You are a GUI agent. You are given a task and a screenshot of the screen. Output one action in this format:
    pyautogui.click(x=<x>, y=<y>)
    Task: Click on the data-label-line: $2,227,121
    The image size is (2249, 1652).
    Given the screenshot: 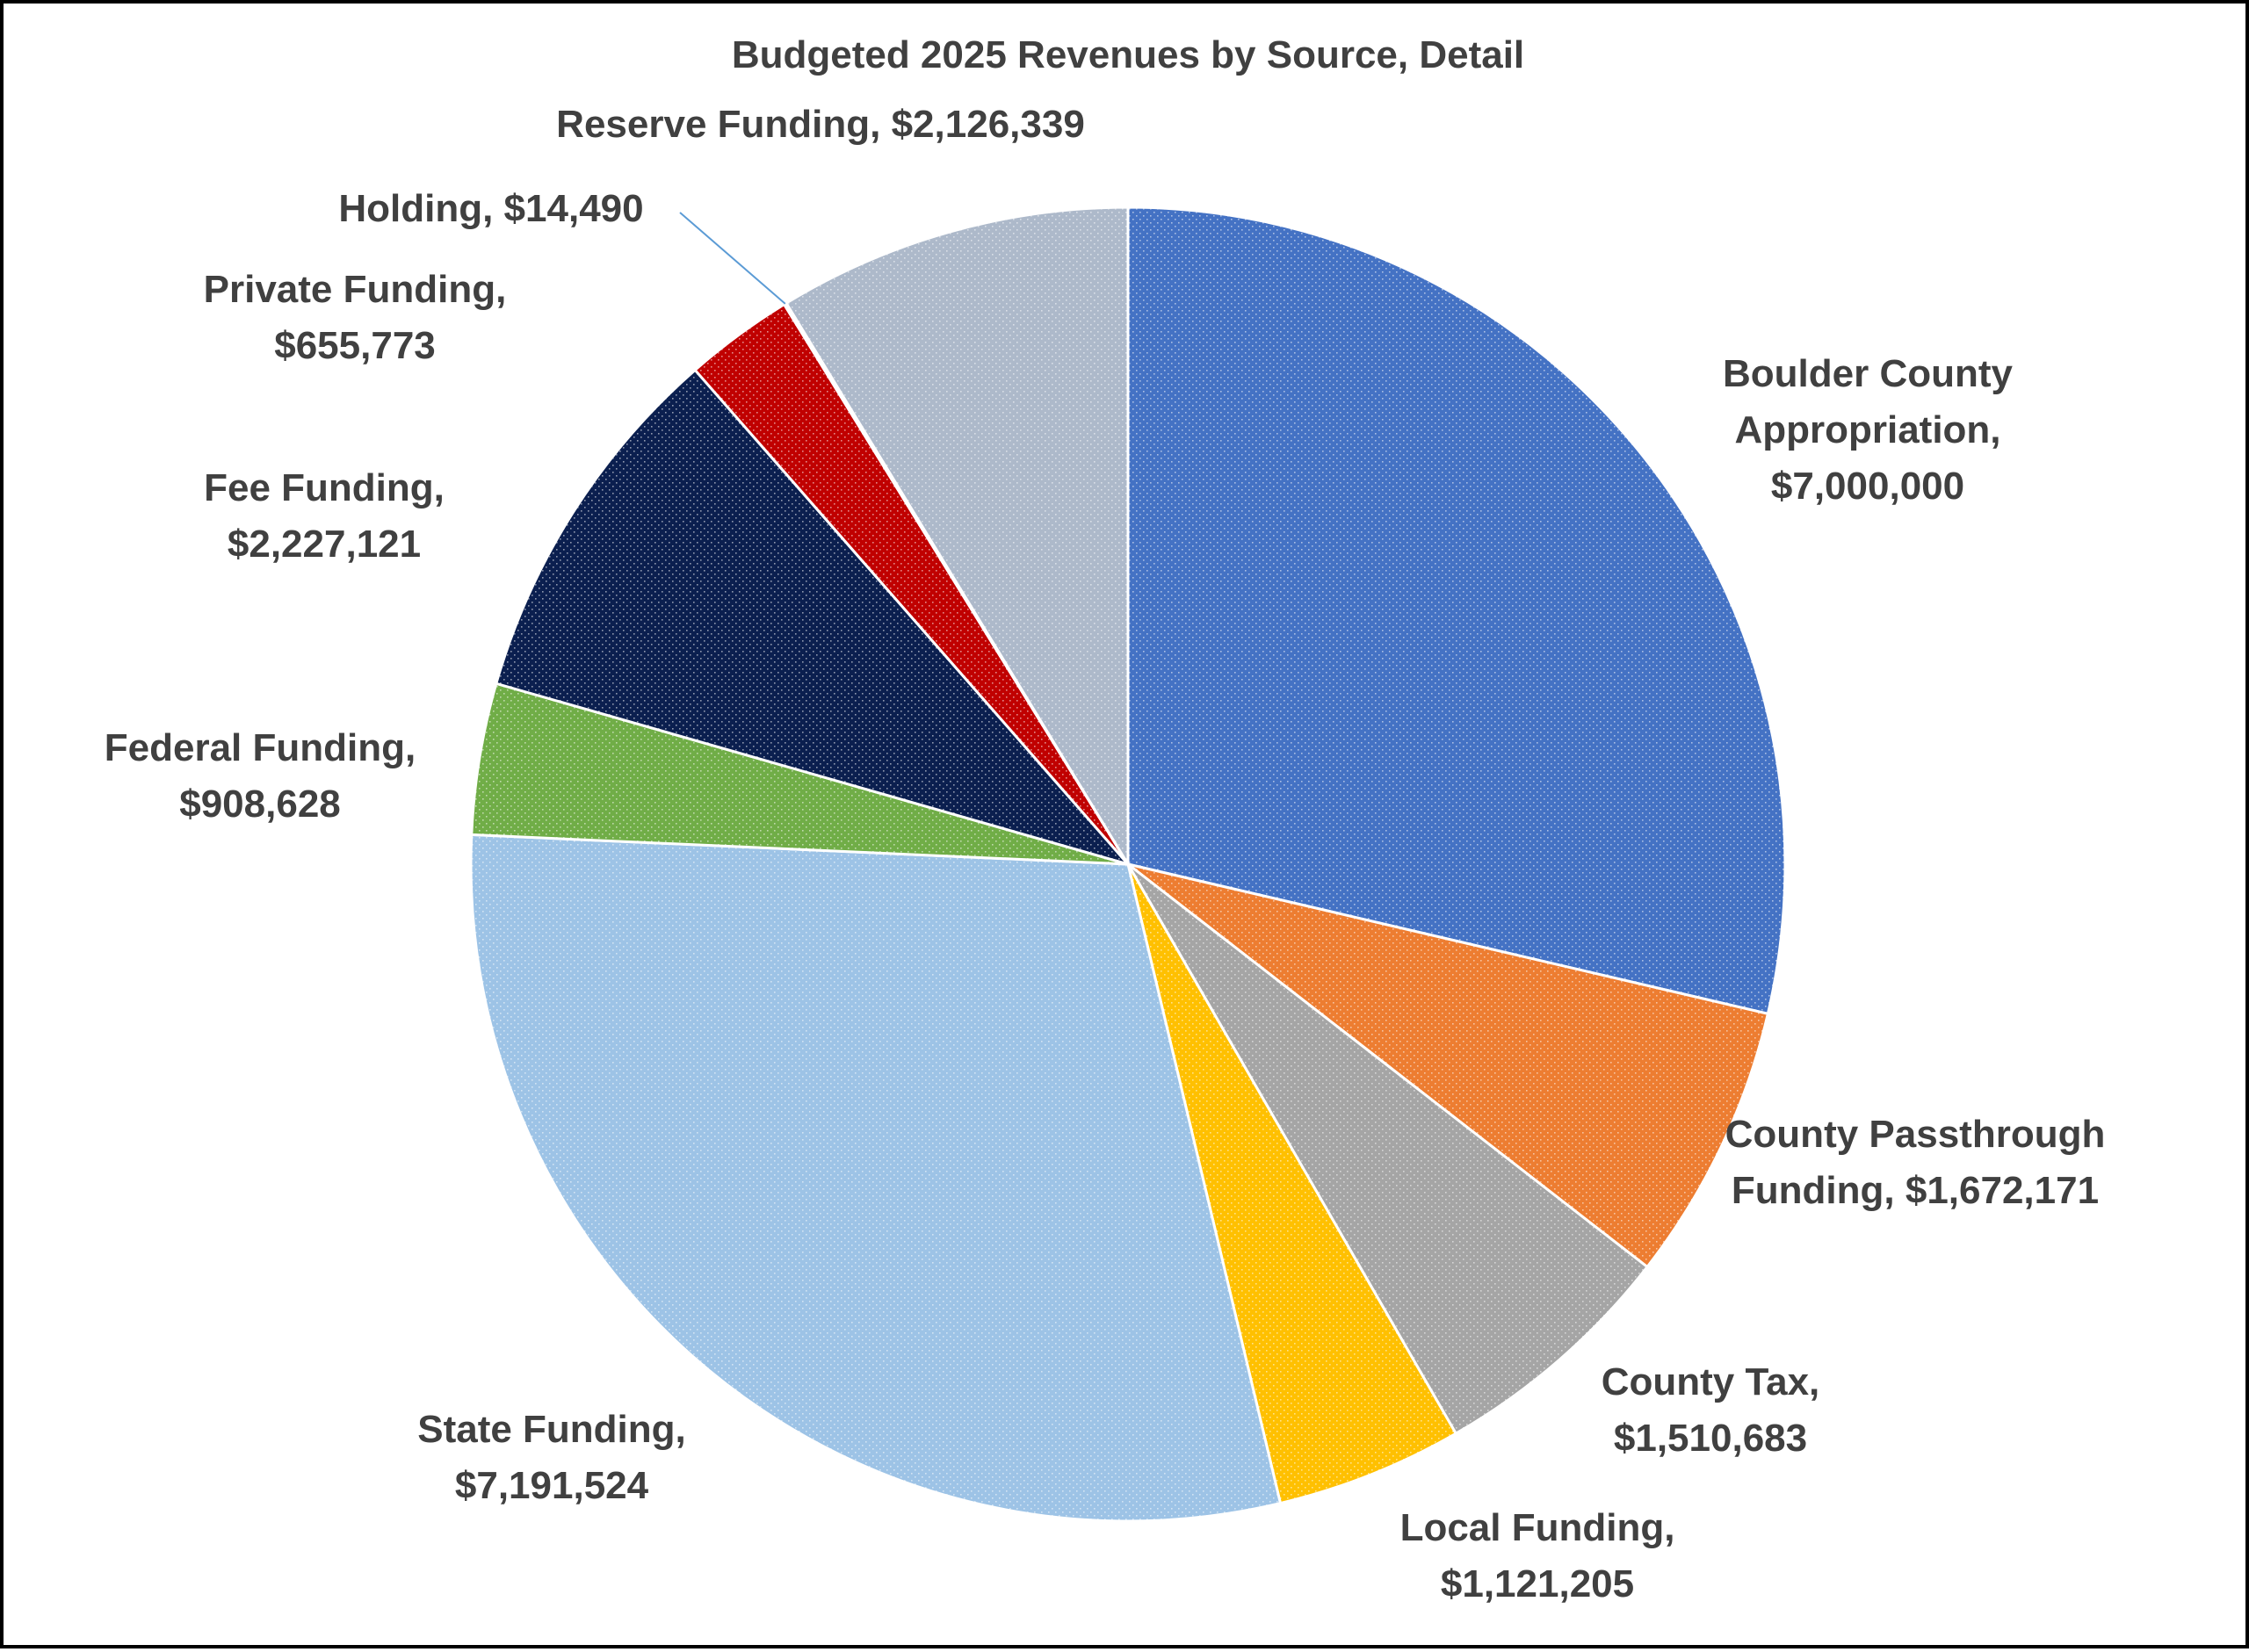 What is the action you would take?
    pyautogui.click(x=324, y=544)
    